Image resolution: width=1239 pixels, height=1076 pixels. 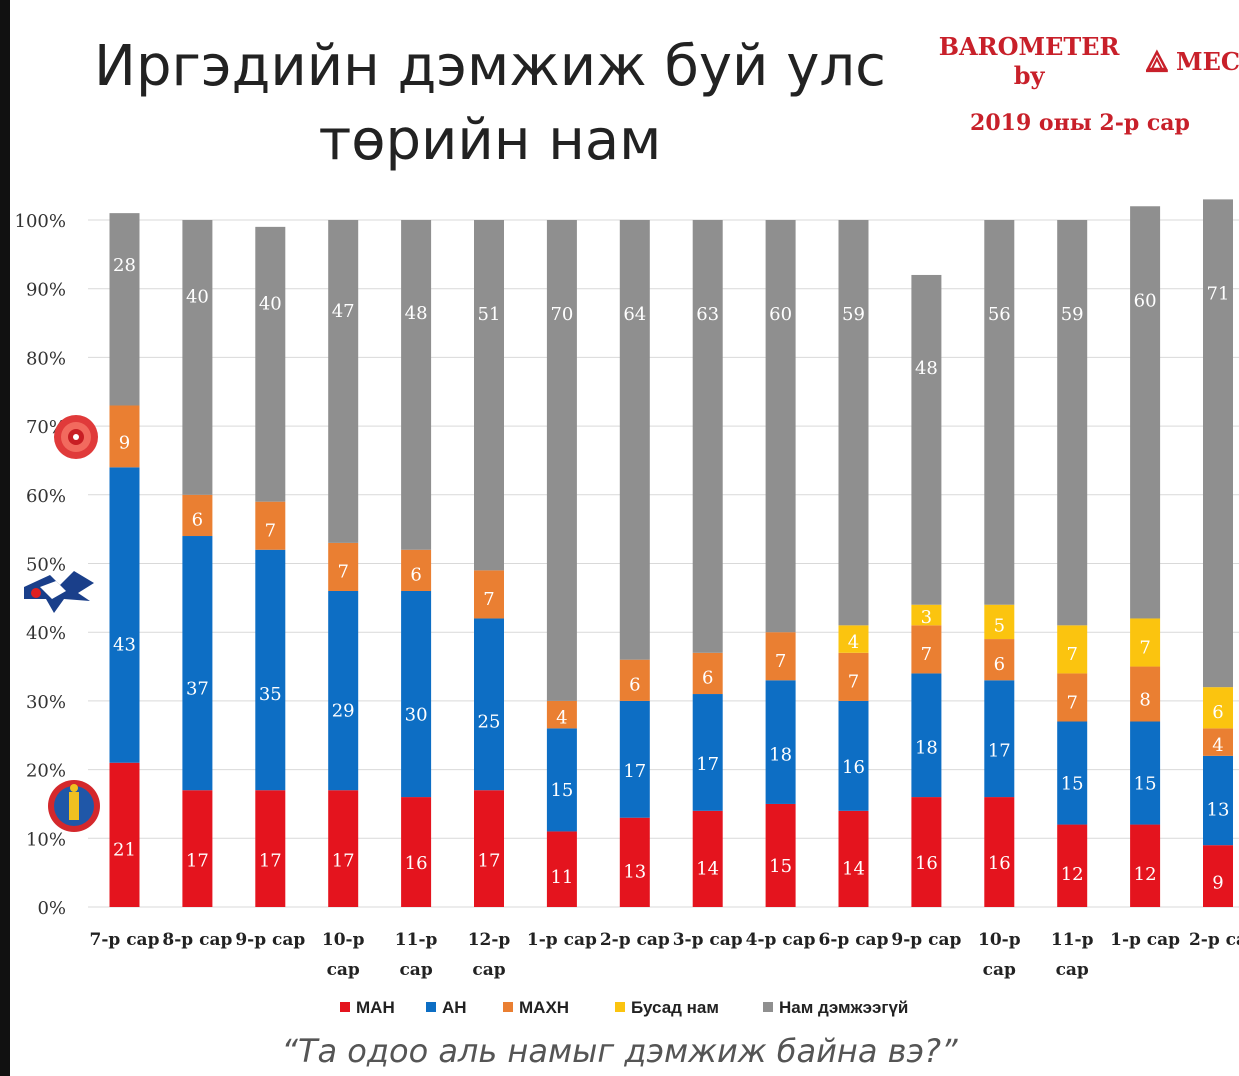 What do you see at coordinates (489, 722) in the screenshot?
I see `data-label: 25` at bounding box center [489, 722].